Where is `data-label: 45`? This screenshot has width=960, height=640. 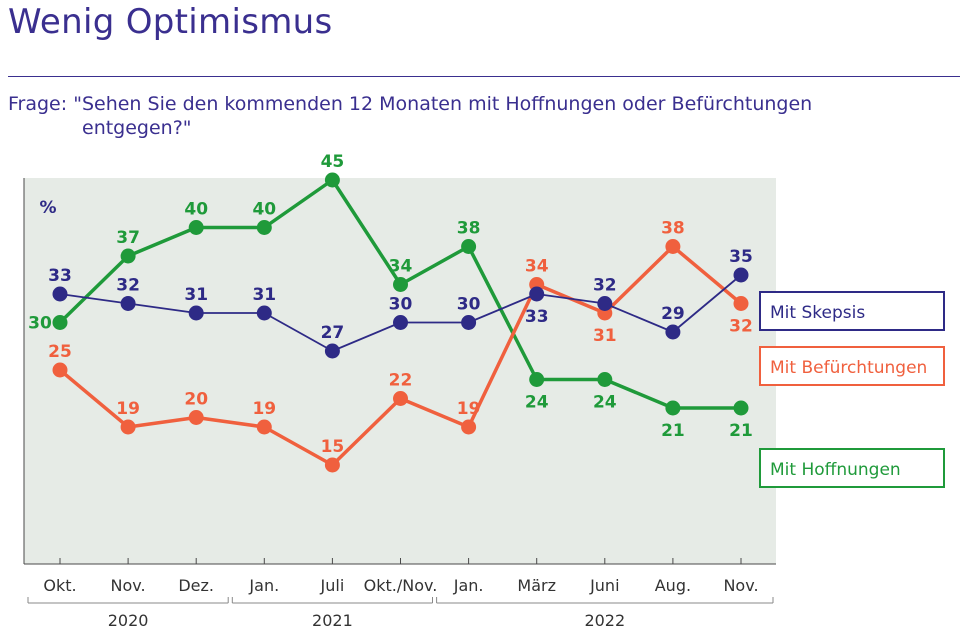 data-label: 45 is located at coordinates (333, 162).